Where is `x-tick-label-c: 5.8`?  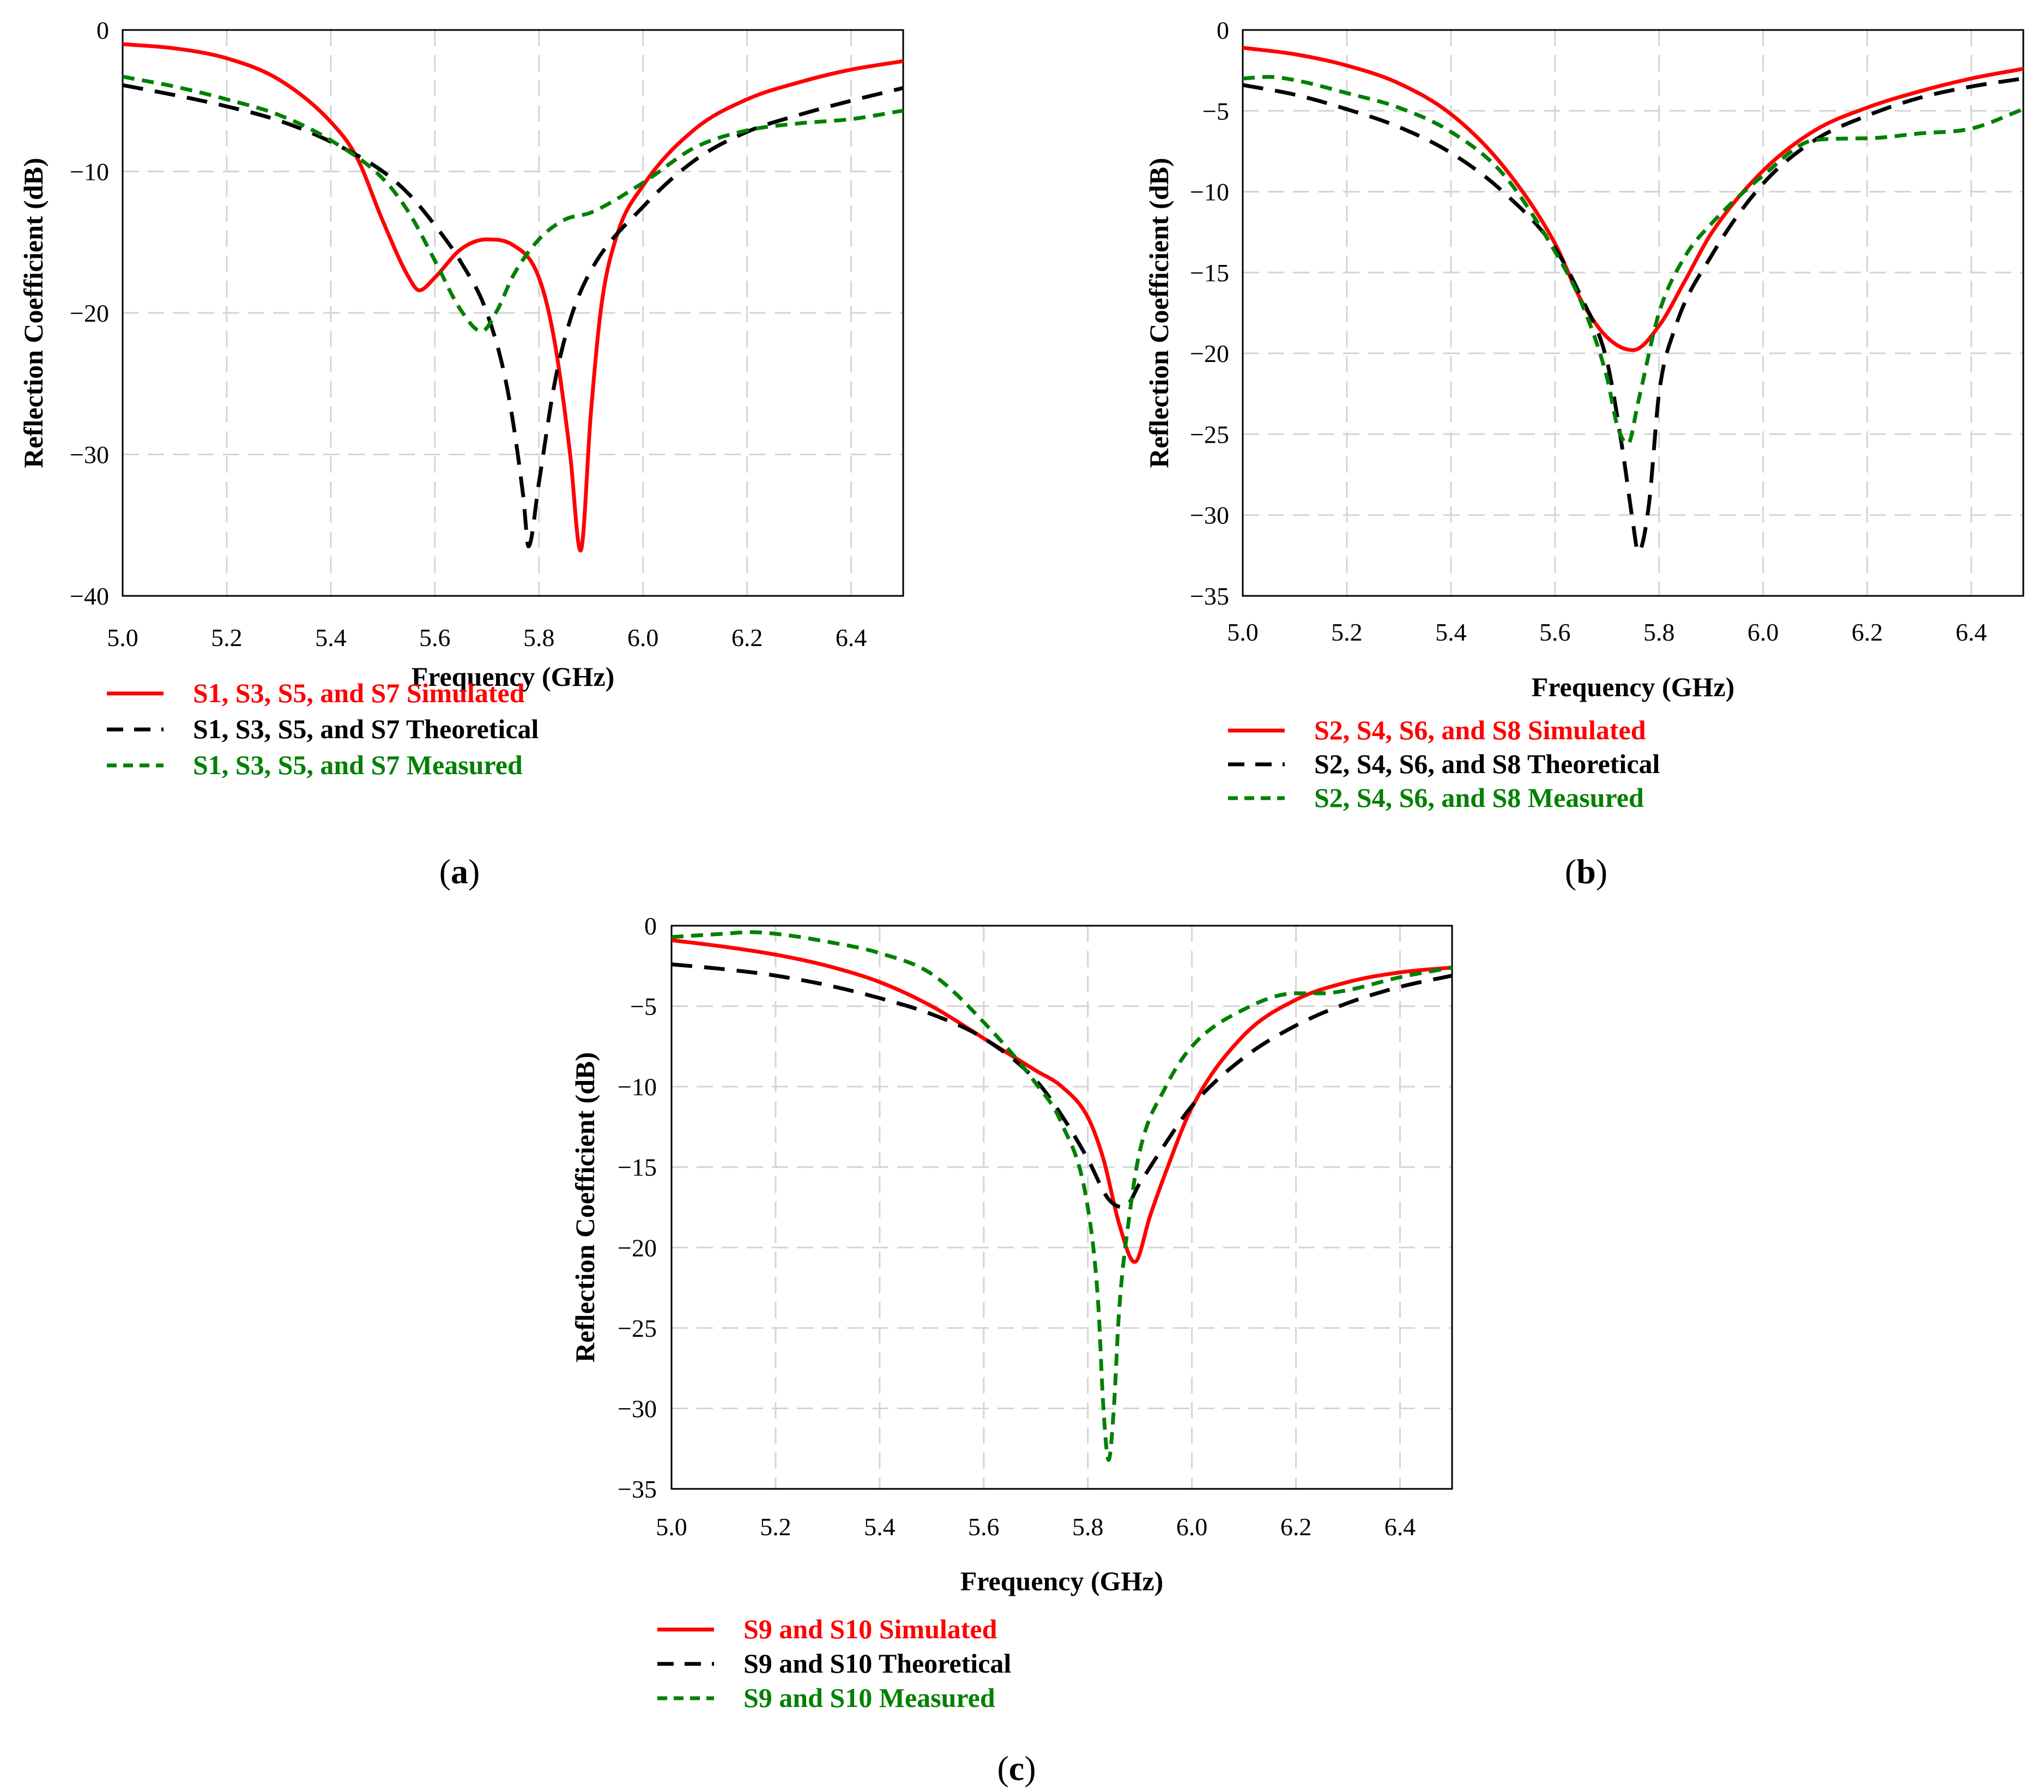
x-tick-label-c: 5.8 is located at coordinates (1088, 1527).